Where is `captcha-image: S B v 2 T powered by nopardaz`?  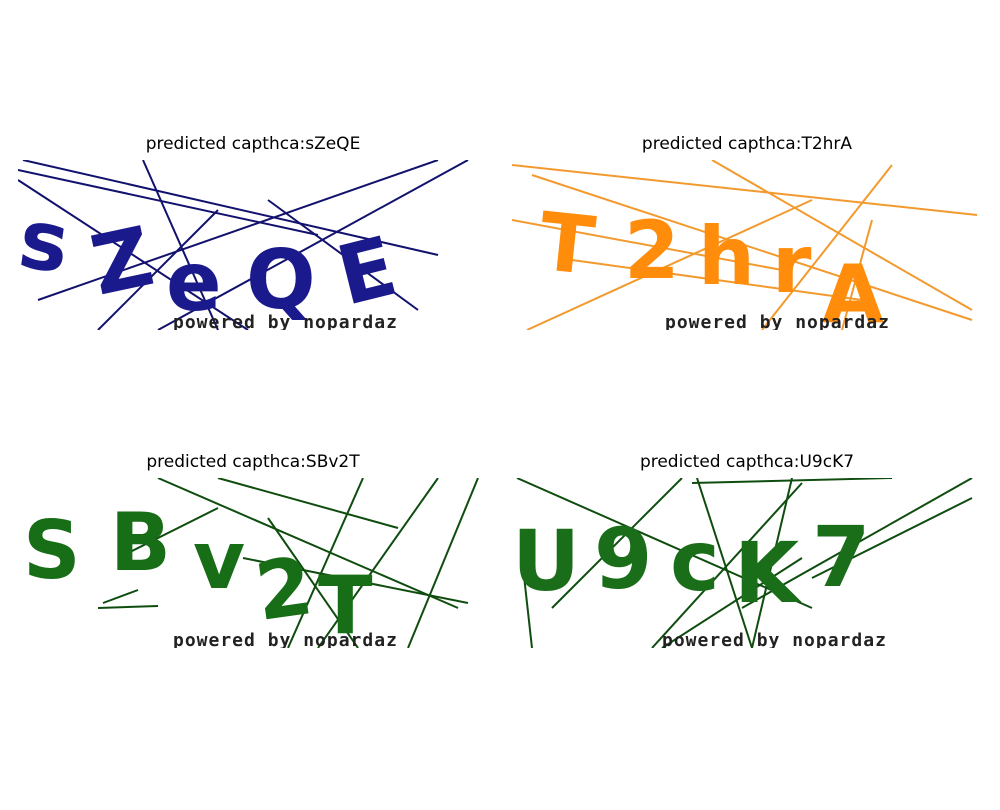
captcha-image: S B v 2 T powered by nopardaz is located at coordinates (251, 563).